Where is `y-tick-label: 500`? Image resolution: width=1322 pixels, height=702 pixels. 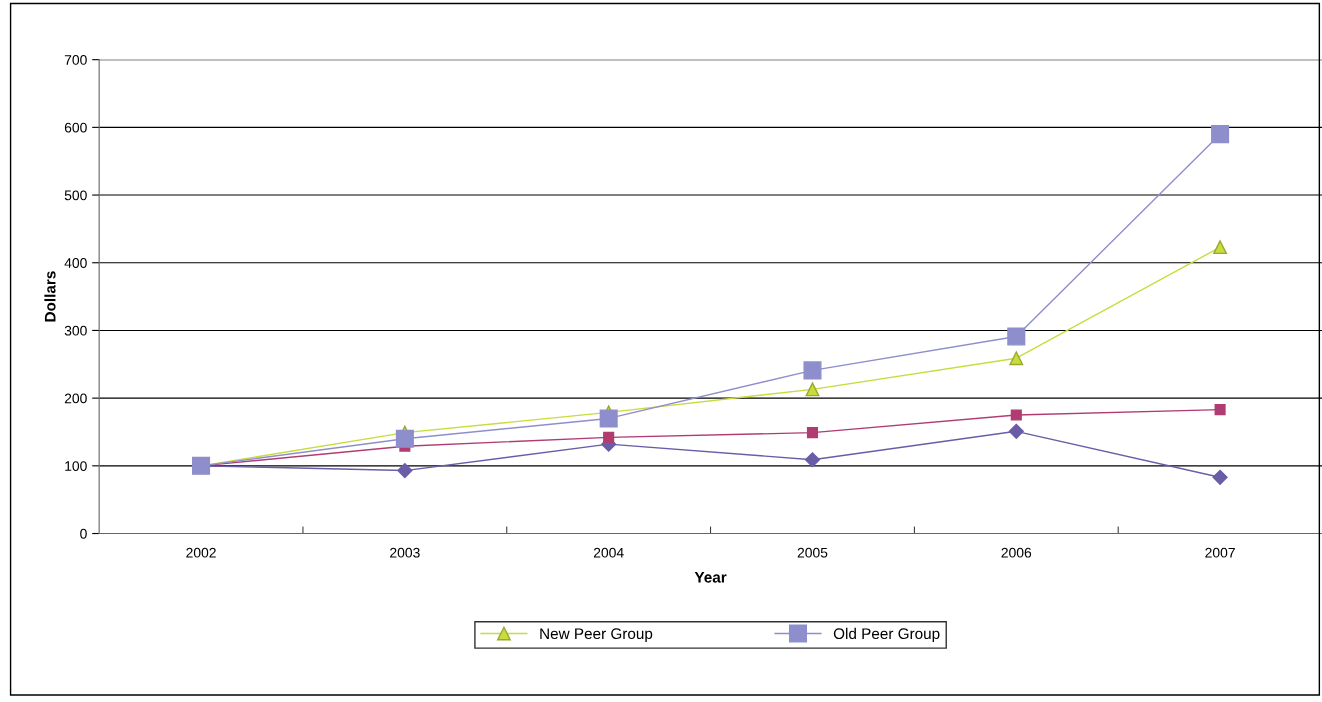
y-tick-label: 500 is located at coordinates (75, 195).